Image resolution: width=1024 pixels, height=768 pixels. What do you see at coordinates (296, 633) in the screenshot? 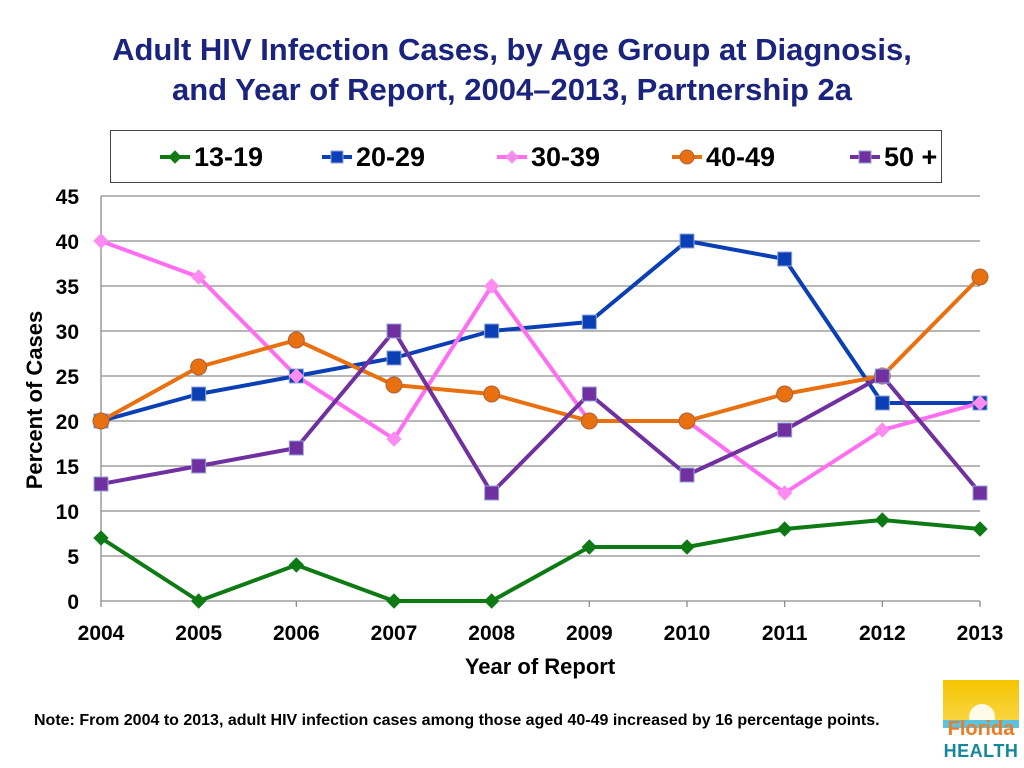
I see `x-tick-label: 2006` at bounding box center [296, 633].